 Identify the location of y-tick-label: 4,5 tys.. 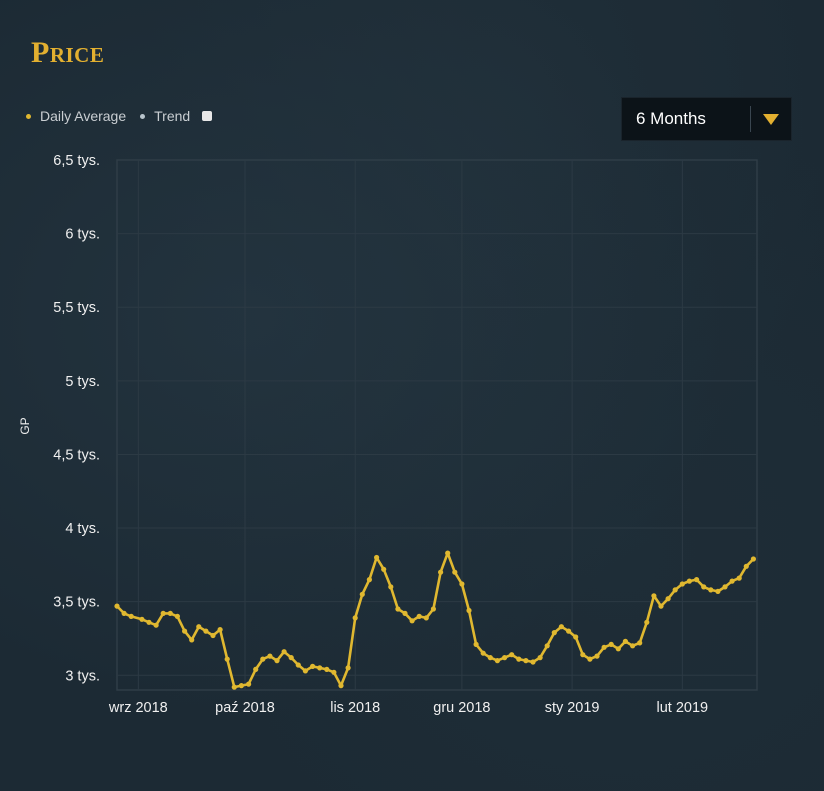
(76, 455).